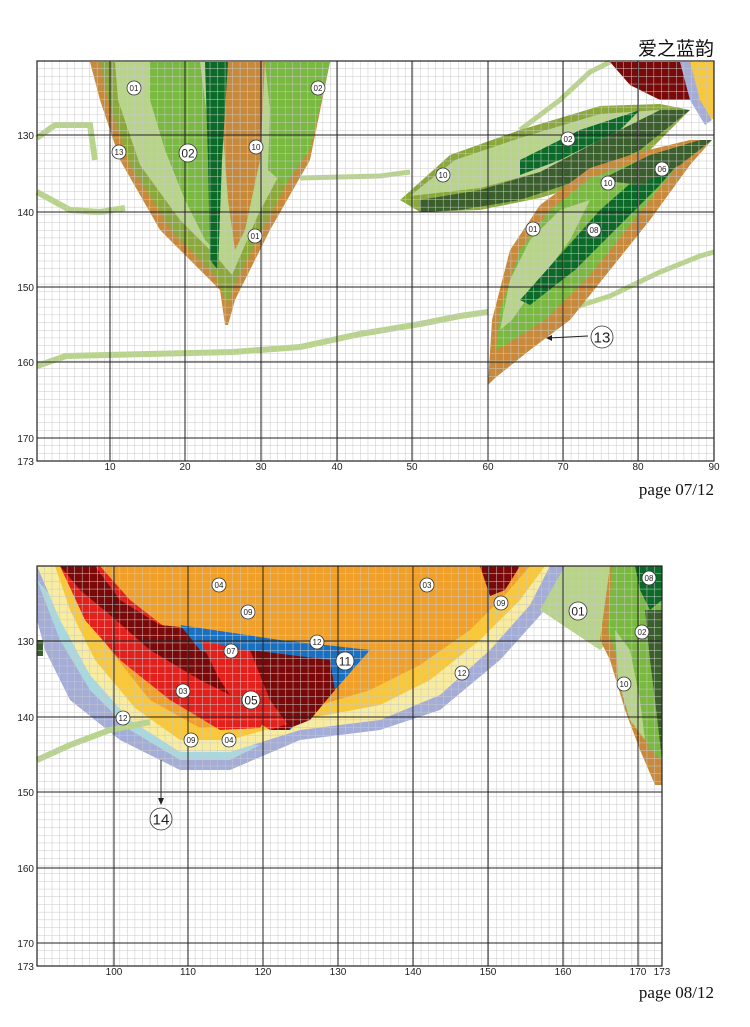 The image size is (750, 1027). What do you see at coordinates (263, 972) in the screenshot?
I see `x-tick-label: 120` at bounding box center [263, 972].